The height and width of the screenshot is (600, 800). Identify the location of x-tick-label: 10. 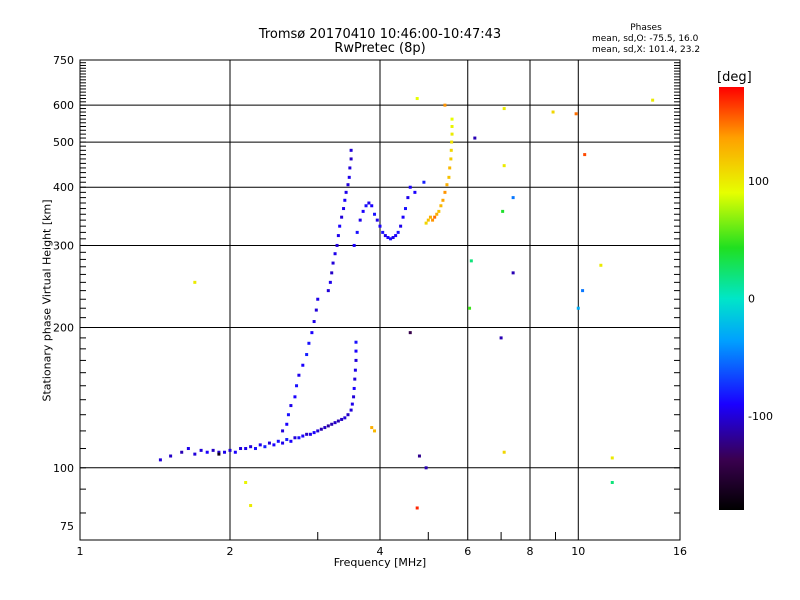
(578, 551).